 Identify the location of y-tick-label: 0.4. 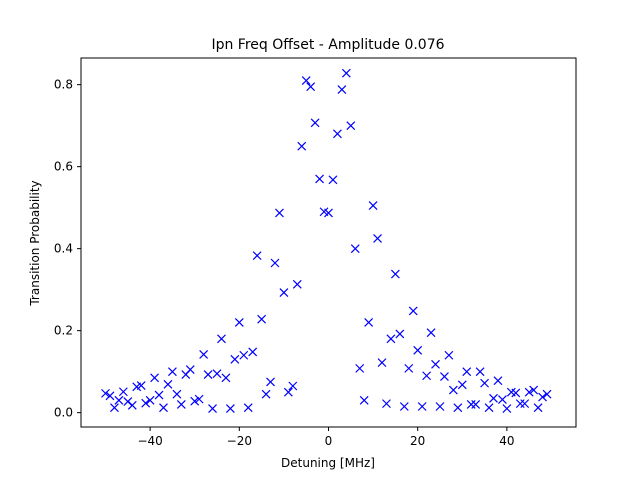
(63, 249).